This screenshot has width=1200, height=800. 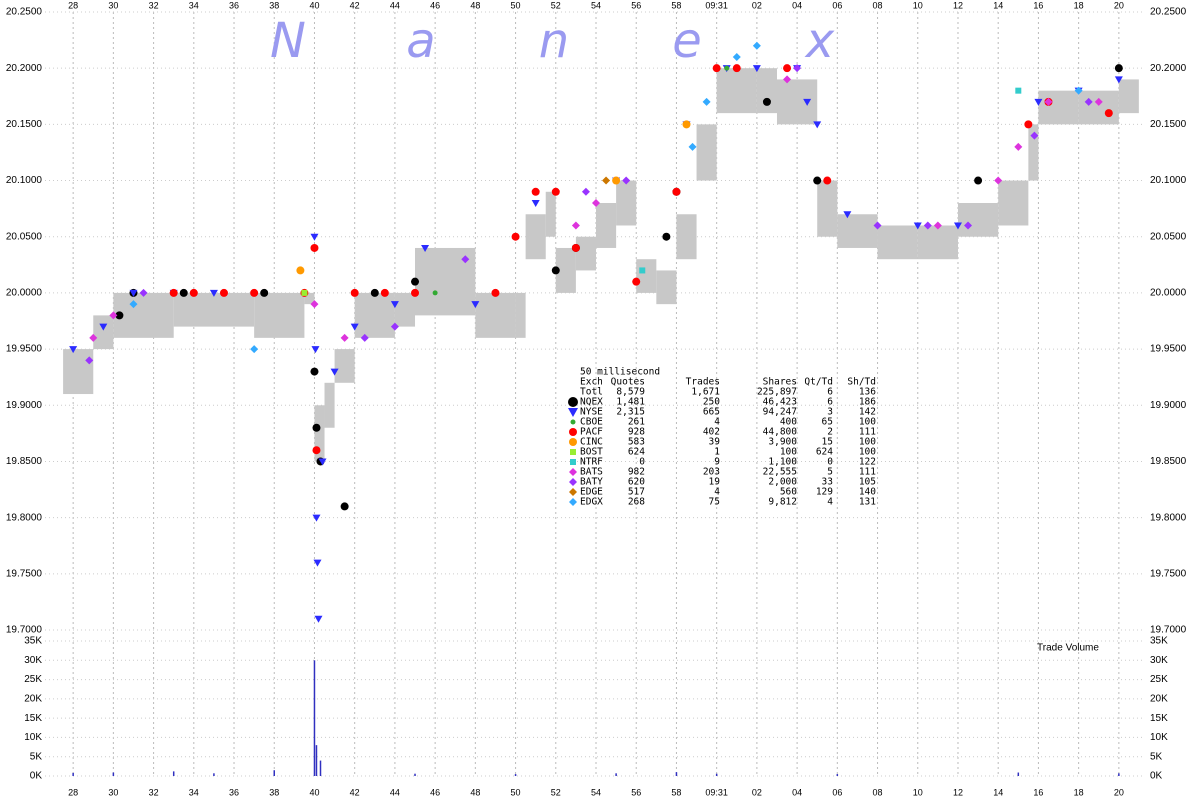 I want to click on stats-cell: 65, so click(x=827, y=422).